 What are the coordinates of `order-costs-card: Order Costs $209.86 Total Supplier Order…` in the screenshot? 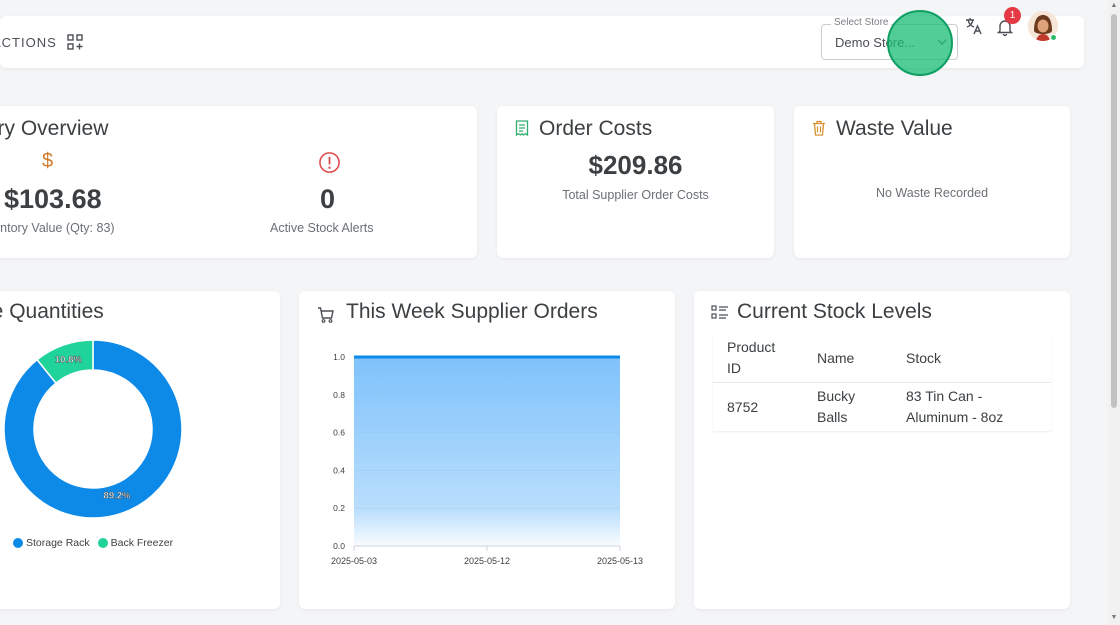 It's located at (635, 182).